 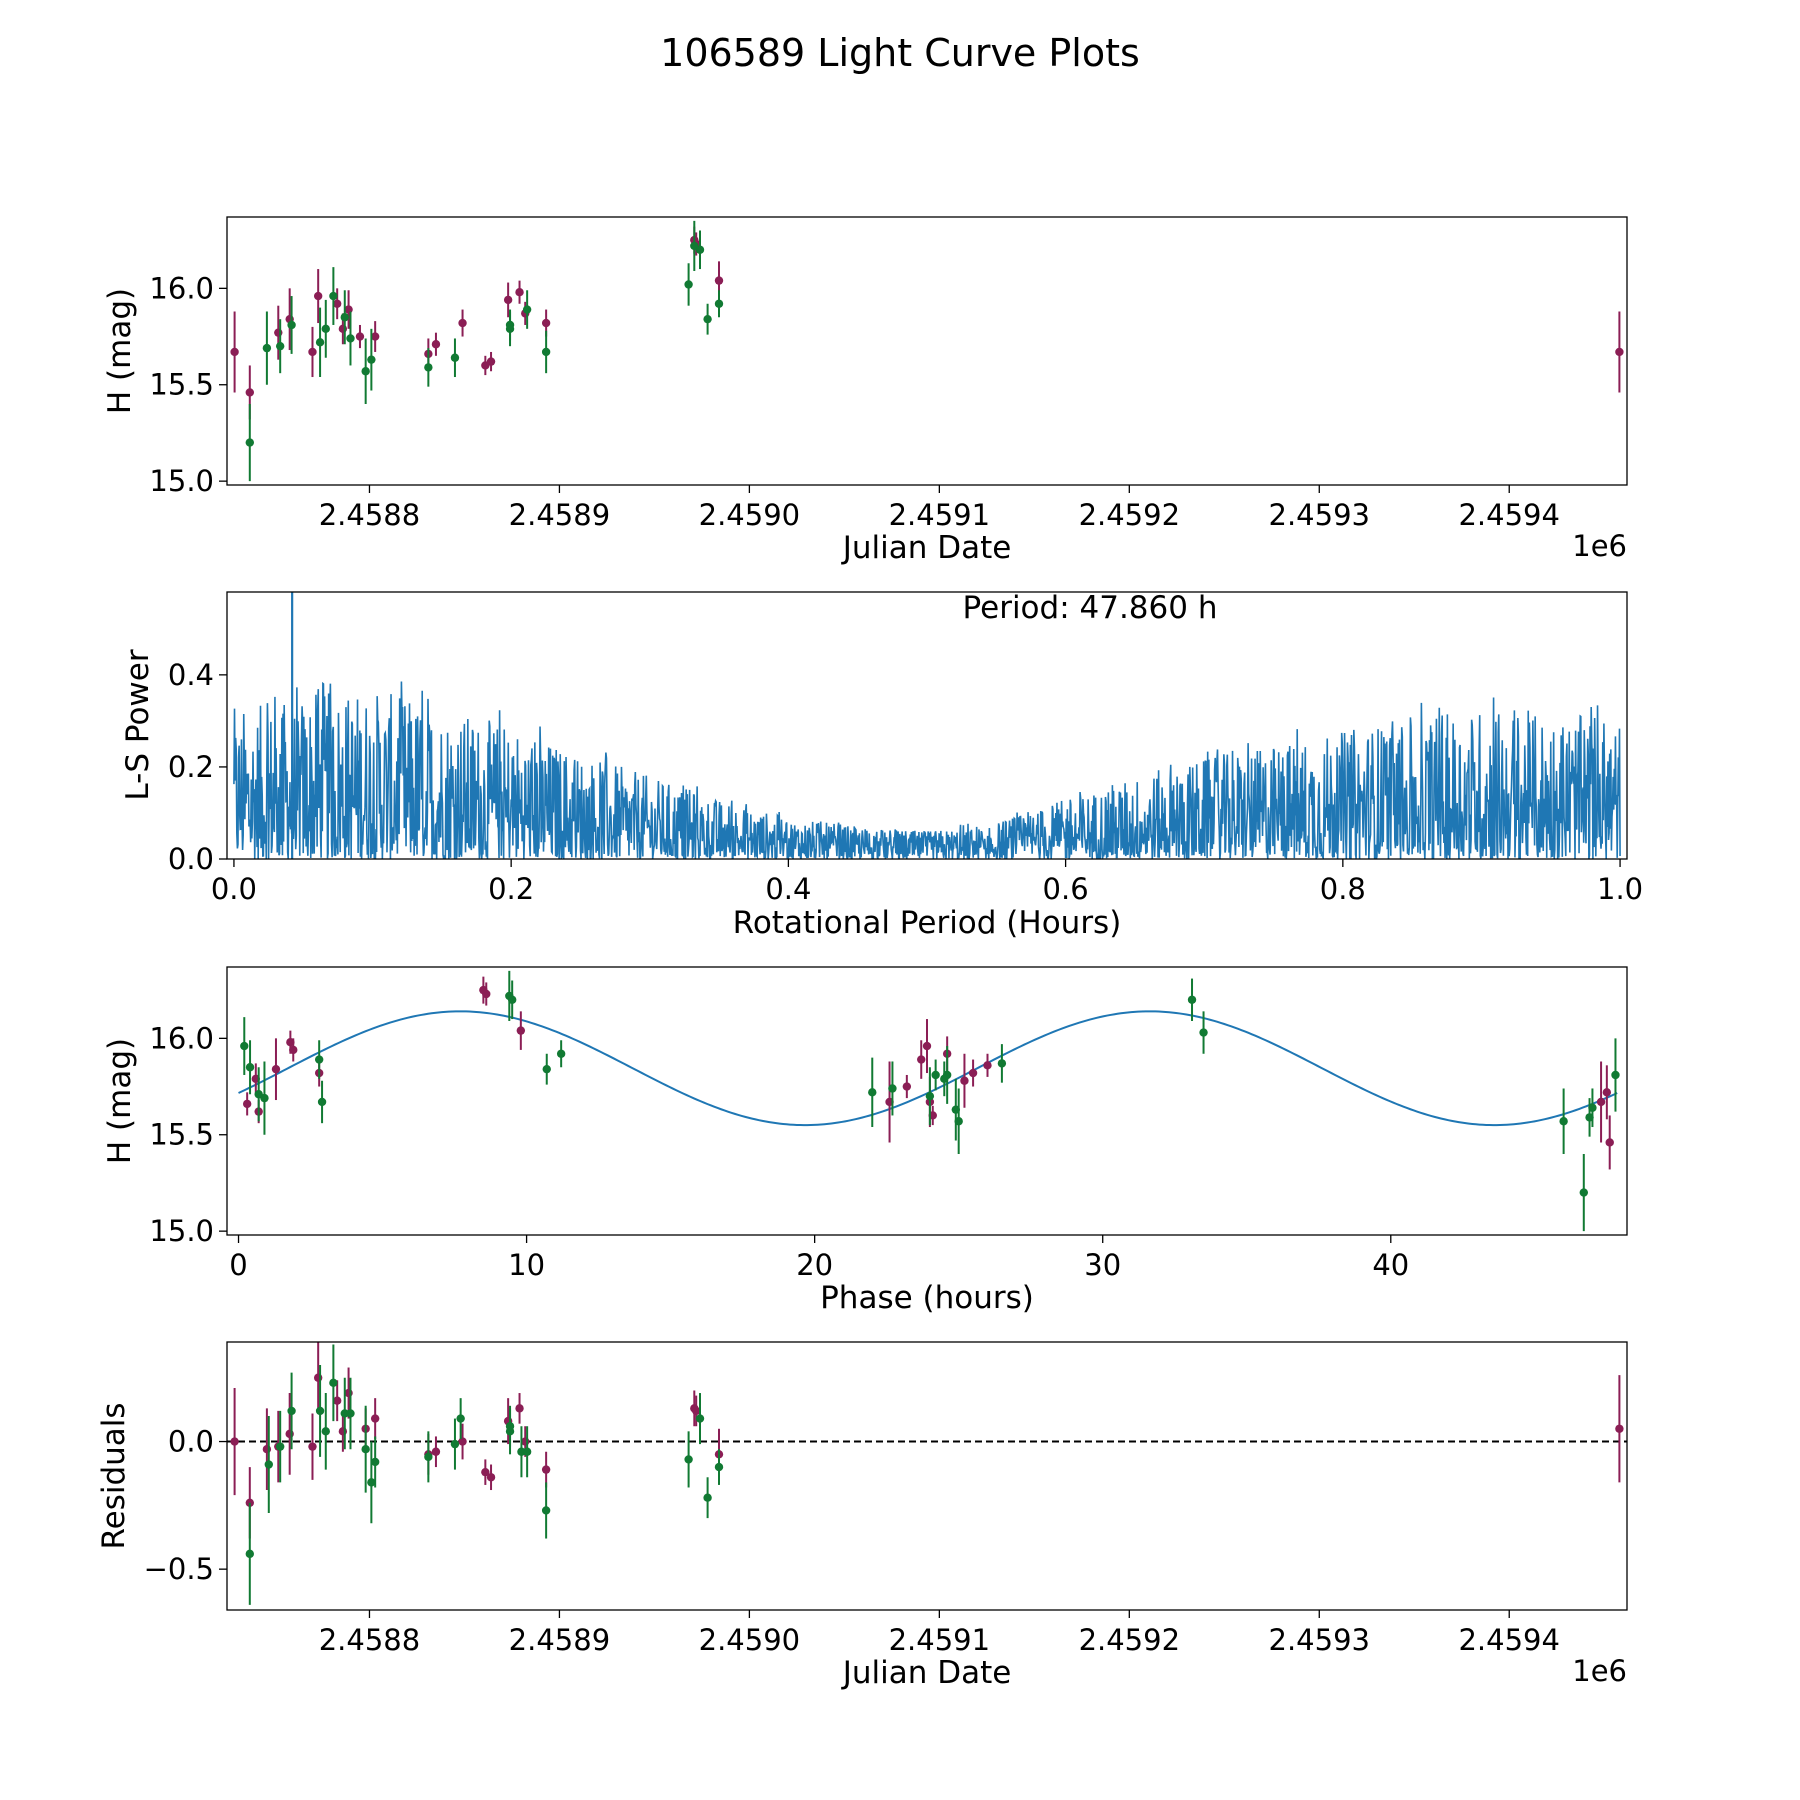 What do you see at coordinates (1620, 889) in the screenshot?
I see `periodogram-xtick-label: 1.0` at bounding box center [1620, 889].